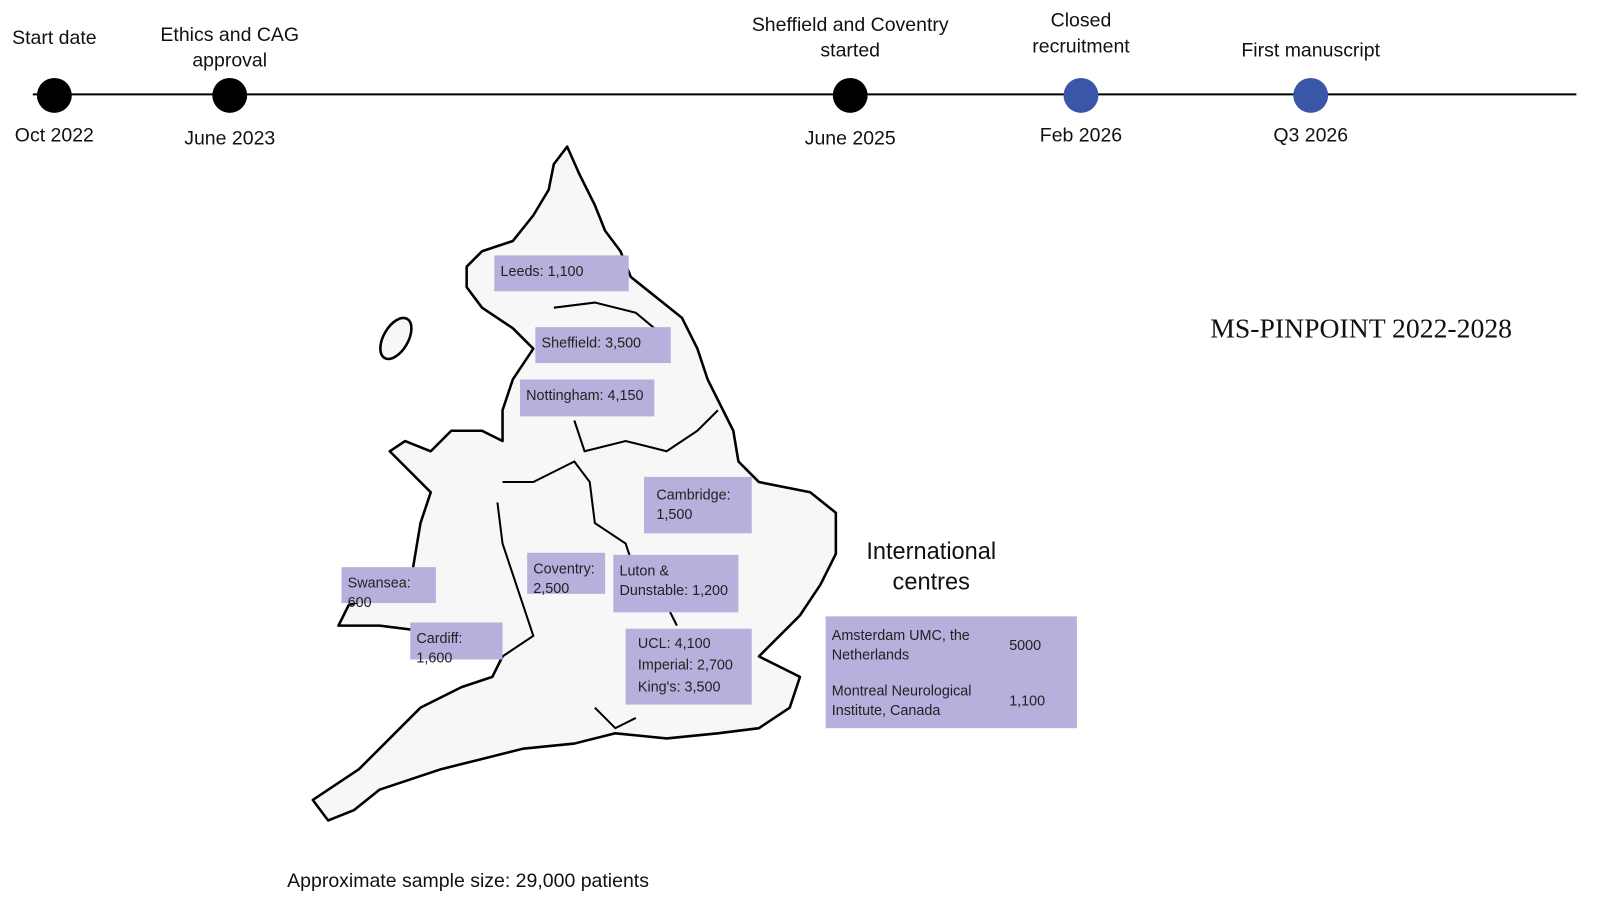 The image size is (1600, 900). Describe the element at coordinates (900, 644) in the screenshot. I see `centre-name: Amsterdam UMC, the Netherlands` at that location.